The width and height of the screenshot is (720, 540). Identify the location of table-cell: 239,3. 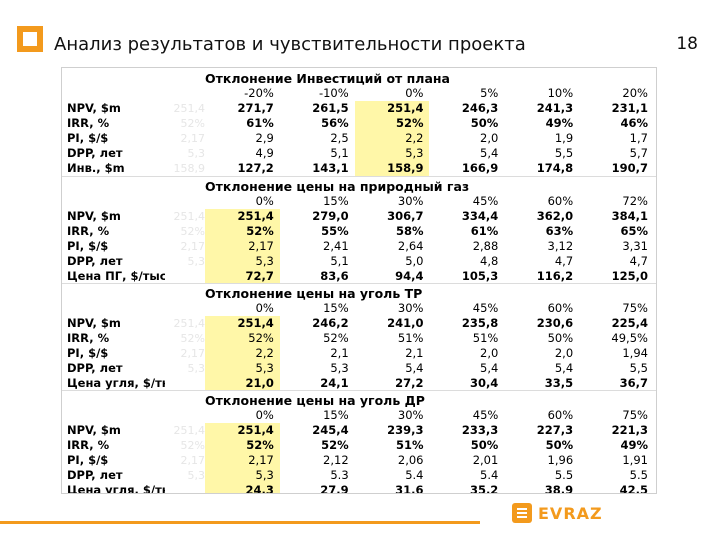
(405, 430).